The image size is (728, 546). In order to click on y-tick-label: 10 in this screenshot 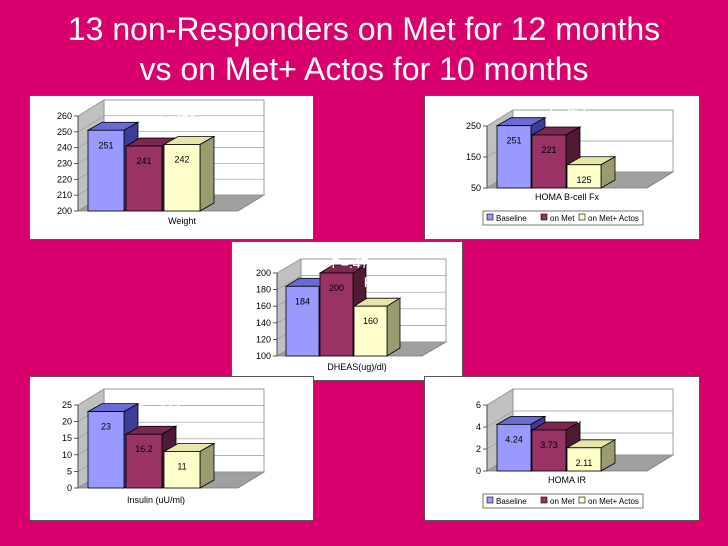, I will do `click(67, 455)`.